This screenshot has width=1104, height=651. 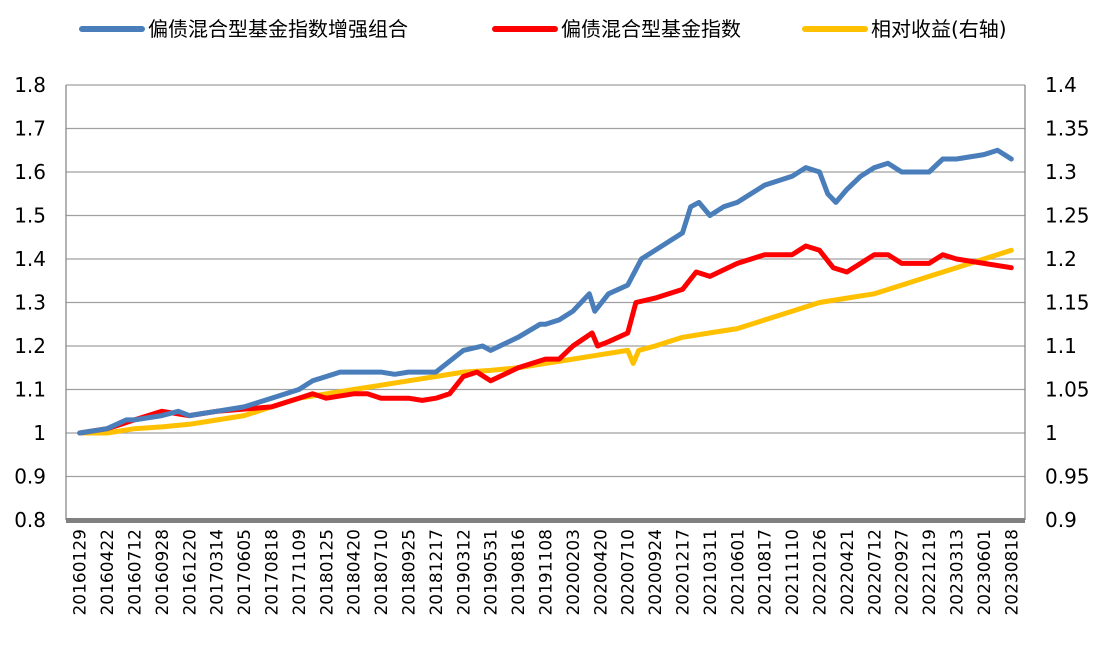 What do you see at coordinates (684, 572) in the screenshot?
I see `x-tick-label: 20201217` at bounding box center [684, 572].